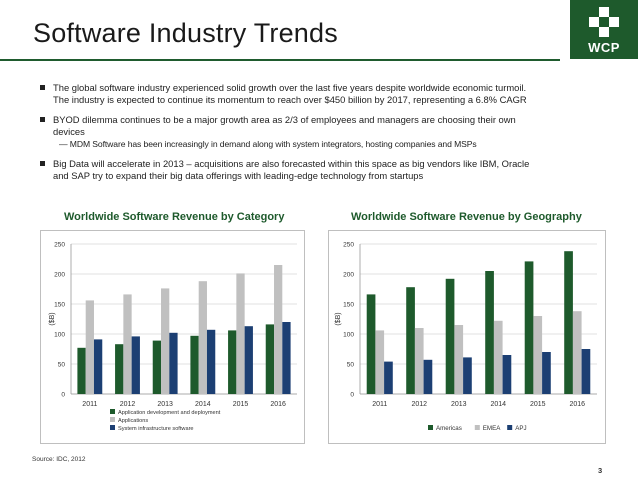  I want to click on bar-system-infrastructure-software-2016, so click(286, 358).